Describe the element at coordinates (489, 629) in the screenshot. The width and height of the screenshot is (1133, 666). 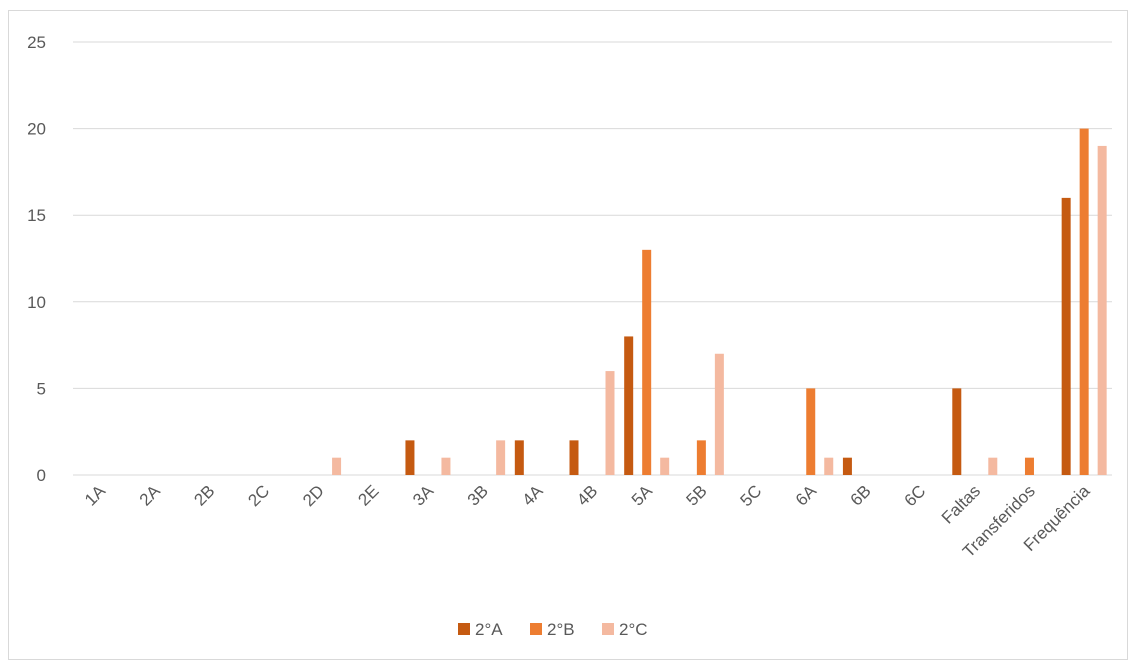
I see `legend-label: 2°A` at that location.